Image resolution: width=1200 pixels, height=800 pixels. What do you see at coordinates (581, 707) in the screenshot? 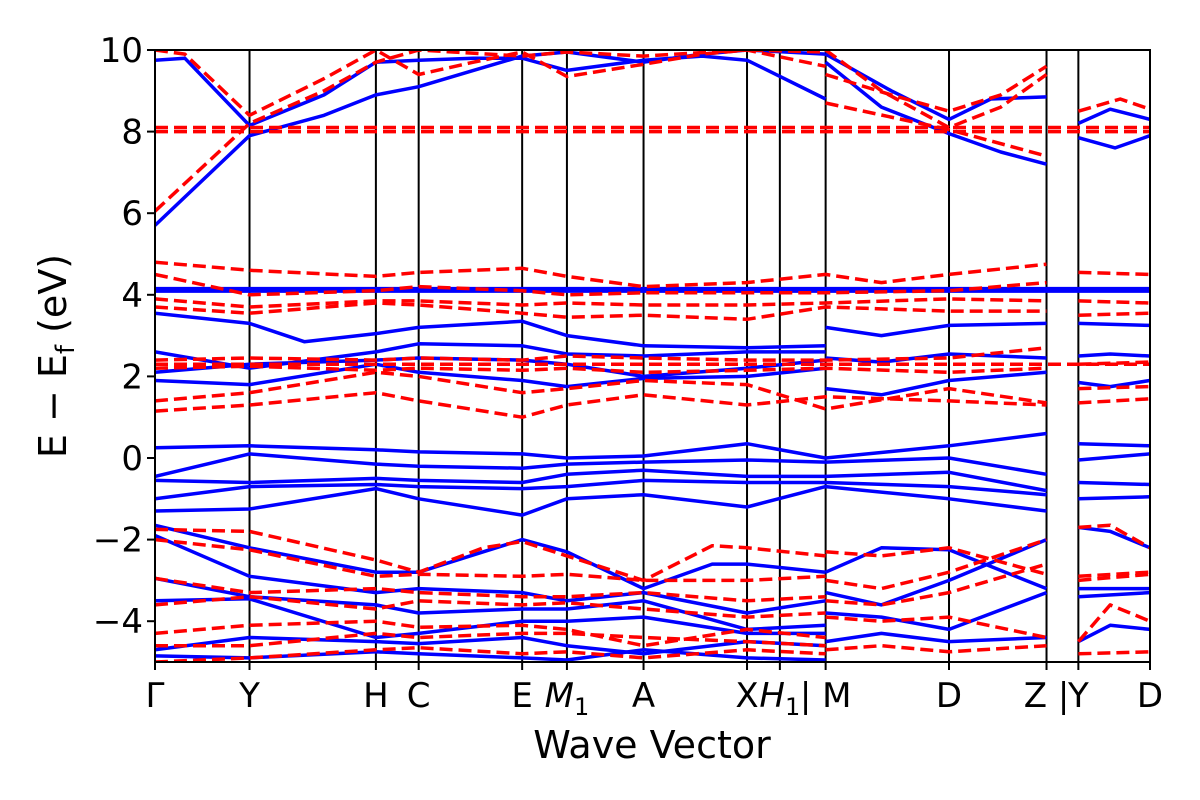
I see `x-tick-label-sub-5: 1` at bounding box center [581, 707].